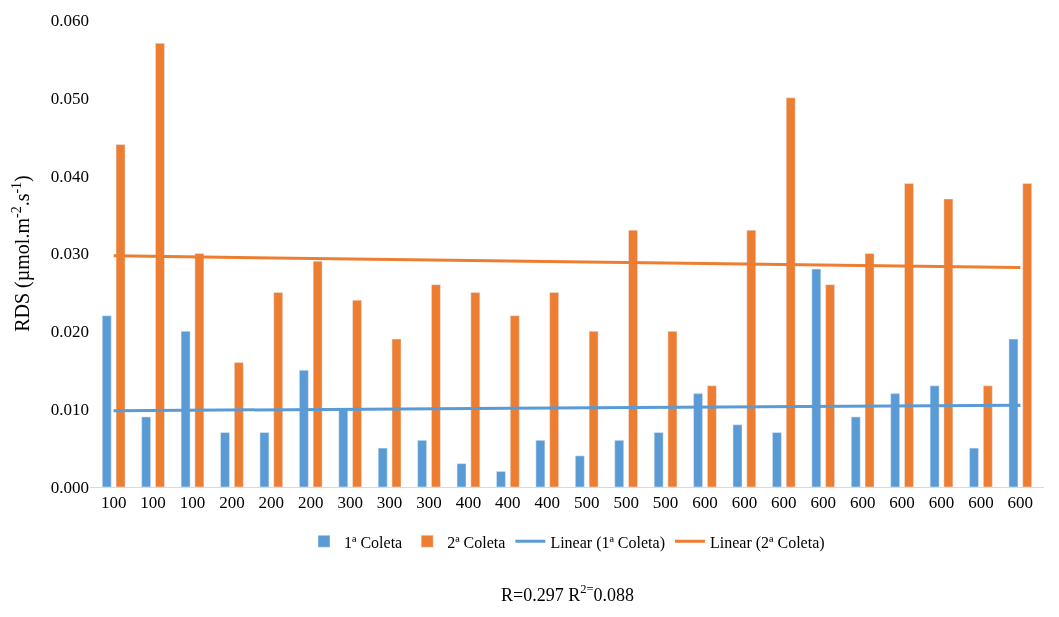  What do you see at coordinates (69, 176) in the screenshot?
I see `y-tick-label: 0.040` at bounding box center [69, 176].